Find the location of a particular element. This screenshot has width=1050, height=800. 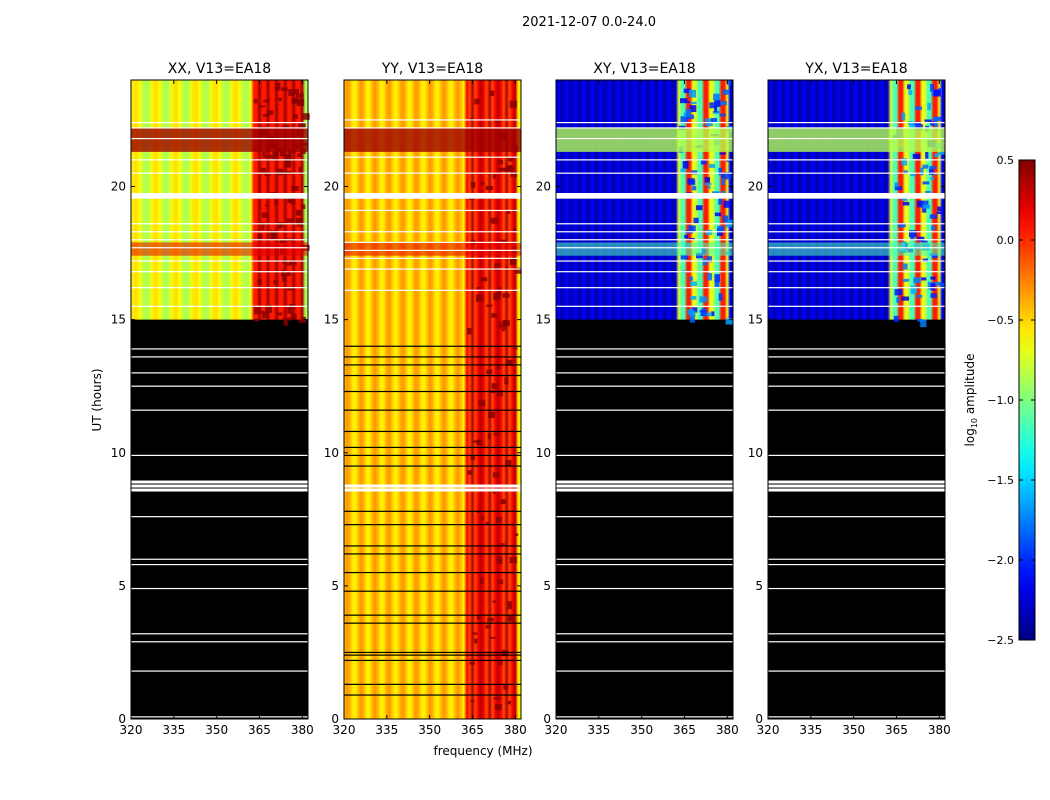

heatmap-data is located at coordinates (856, 200).